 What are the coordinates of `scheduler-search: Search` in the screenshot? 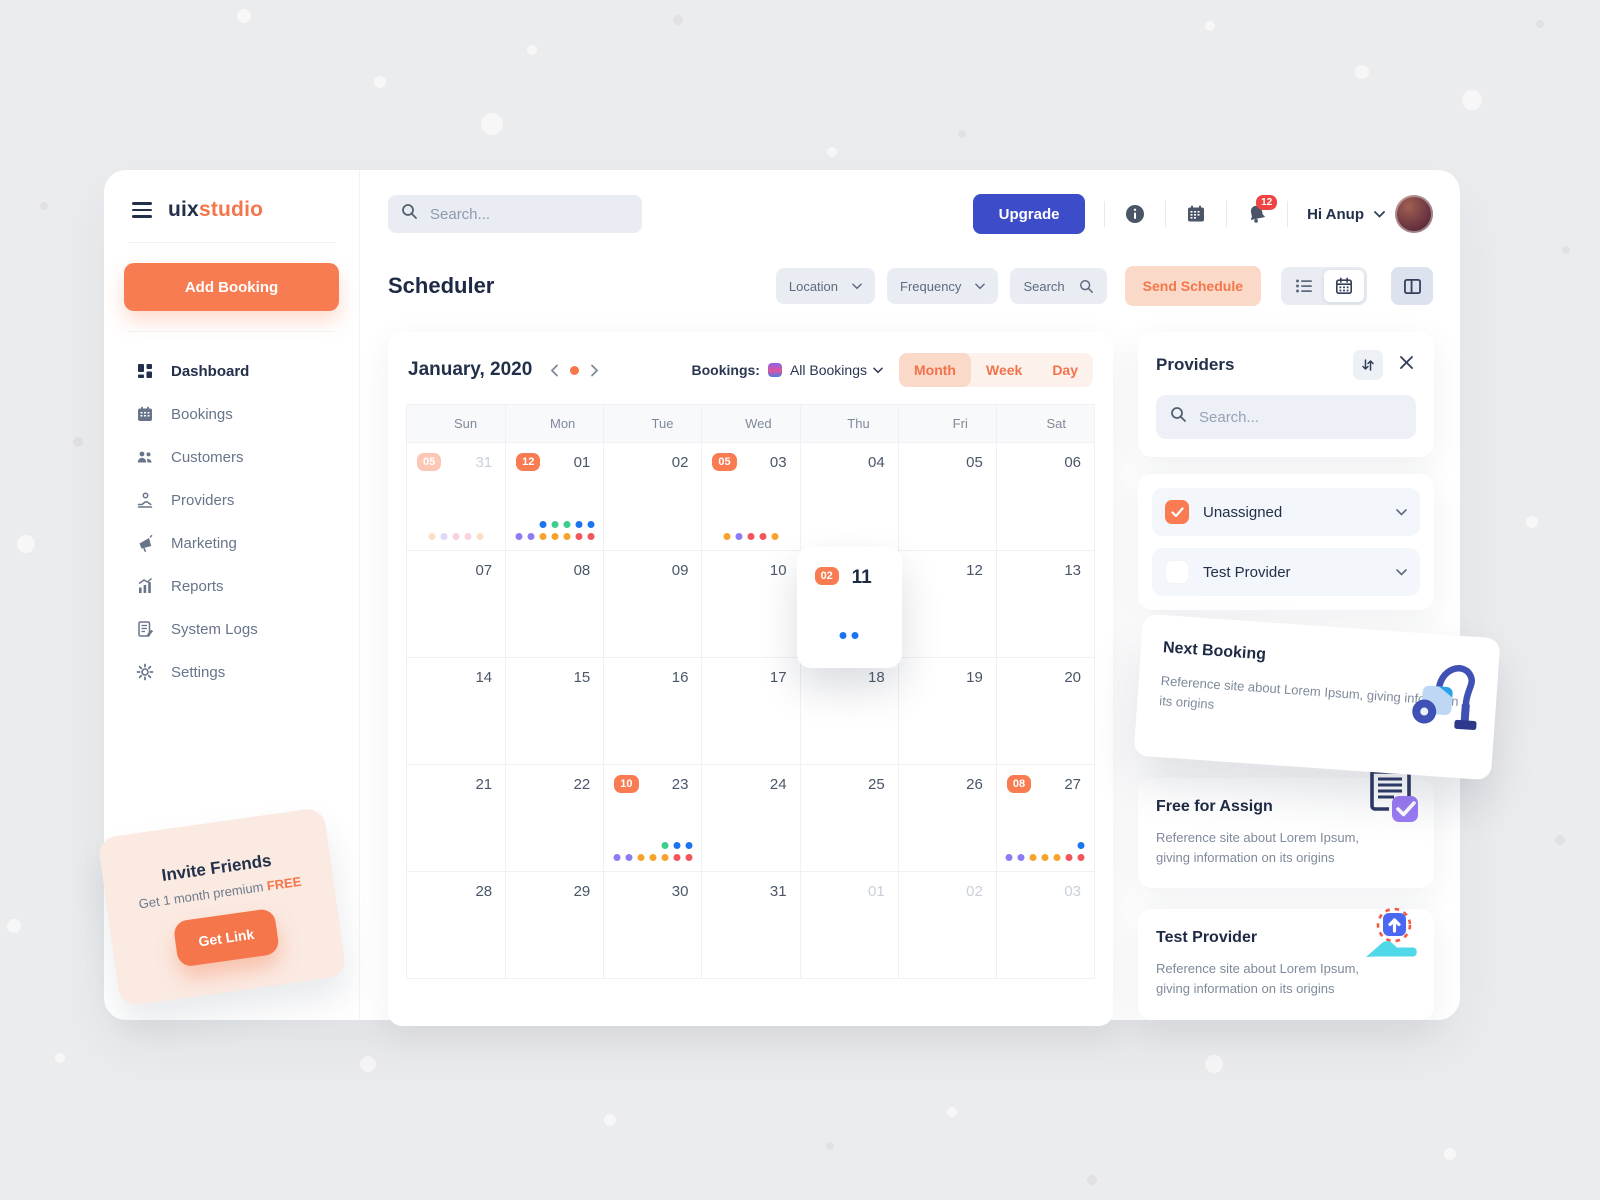 It's located at (1058, 286).